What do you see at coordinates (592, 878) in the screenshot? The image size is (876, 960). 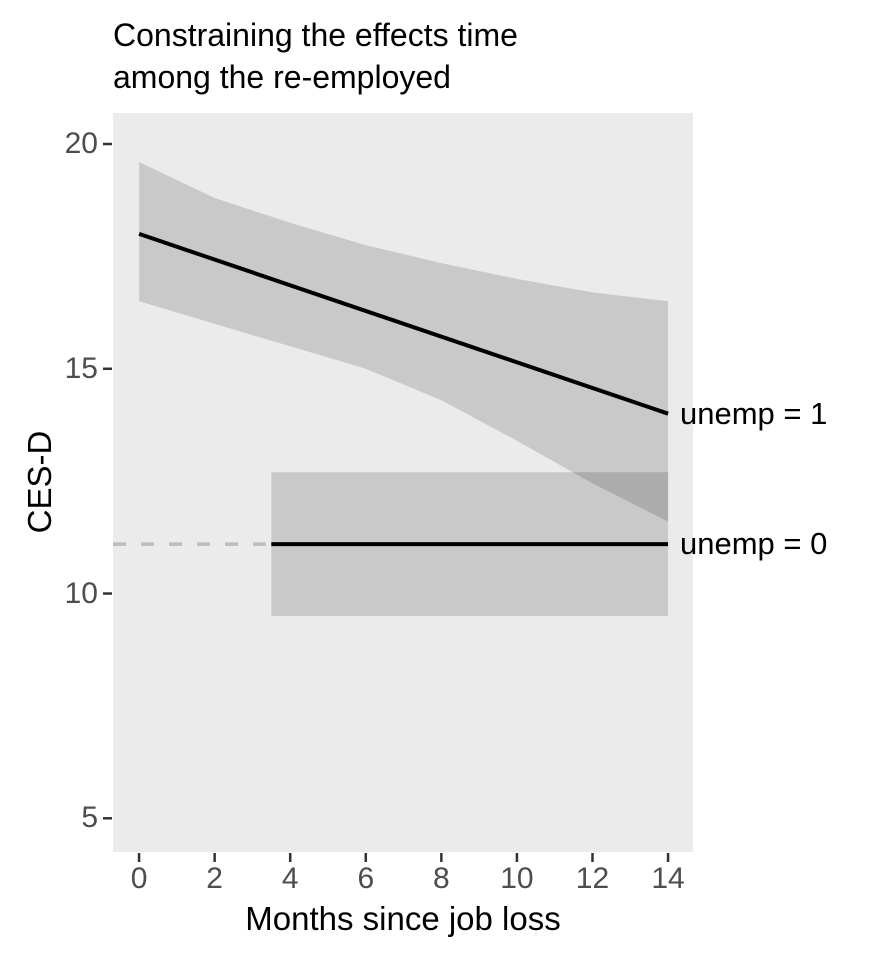 I see `x-tick-label: 12` at bounding box center [592, 878].